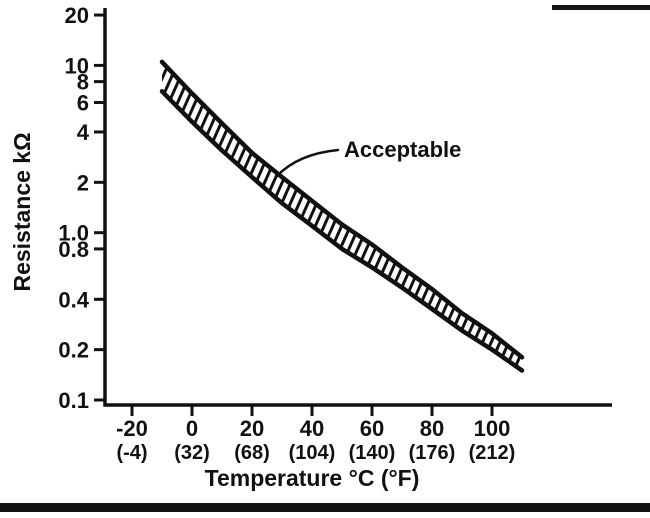 This screenshot has height=518, width=650. Describe the element at coordinates (73, 233) in the screenshot. I see `y-tick-label: 1.0` at that location.